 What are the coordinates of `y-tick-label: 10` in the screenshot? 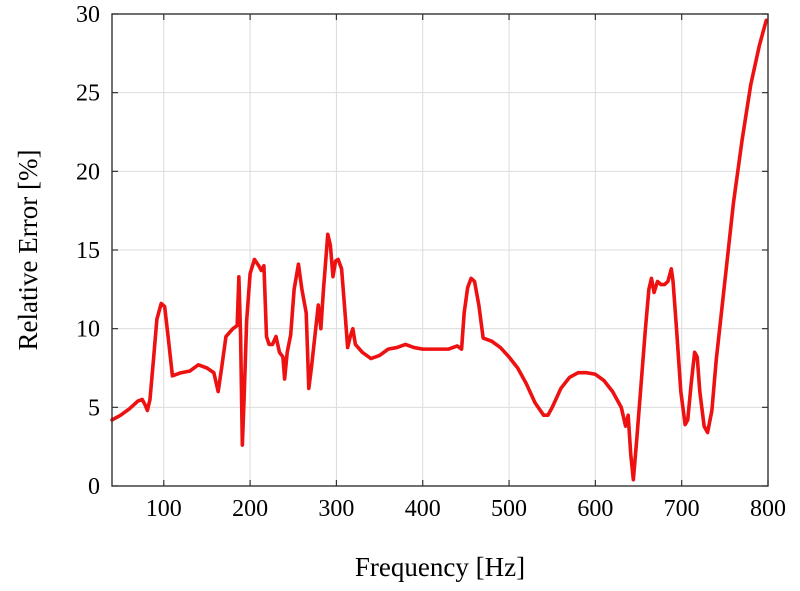 It's located at (88, 330).